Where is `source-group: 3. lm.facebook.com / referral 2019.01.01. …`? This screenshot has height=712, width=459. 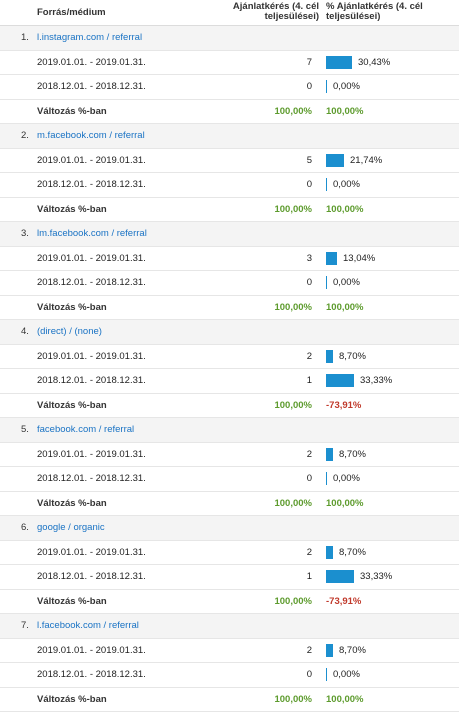 source-group: 3. lm.facebook.com / referral 2019.01.01. … is located at coordinates (229, 271).